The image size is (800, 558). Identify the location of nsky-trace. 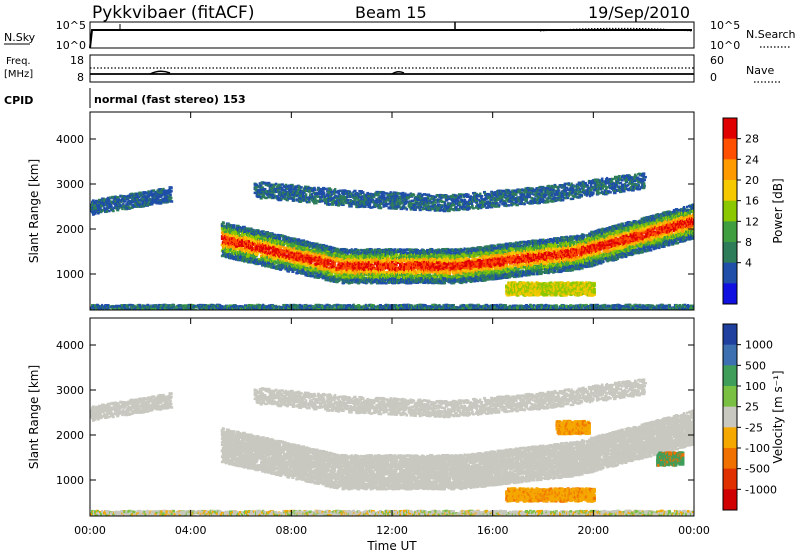
(391, 39).